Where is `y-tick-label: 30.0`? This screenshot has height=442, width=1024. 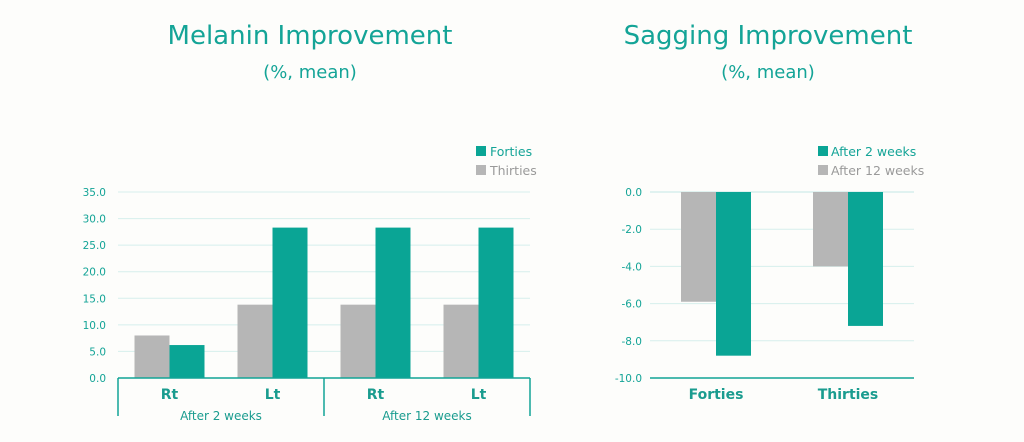
y-tick-label: 30.0 is located at coordinates (94, 220).